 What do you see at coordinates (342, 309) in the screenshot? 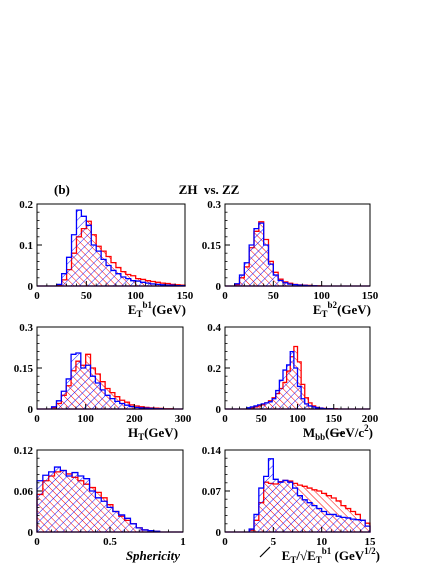
I see `xlabel-etb2: ETb2(GeV)` at bounding box center [342, 309].